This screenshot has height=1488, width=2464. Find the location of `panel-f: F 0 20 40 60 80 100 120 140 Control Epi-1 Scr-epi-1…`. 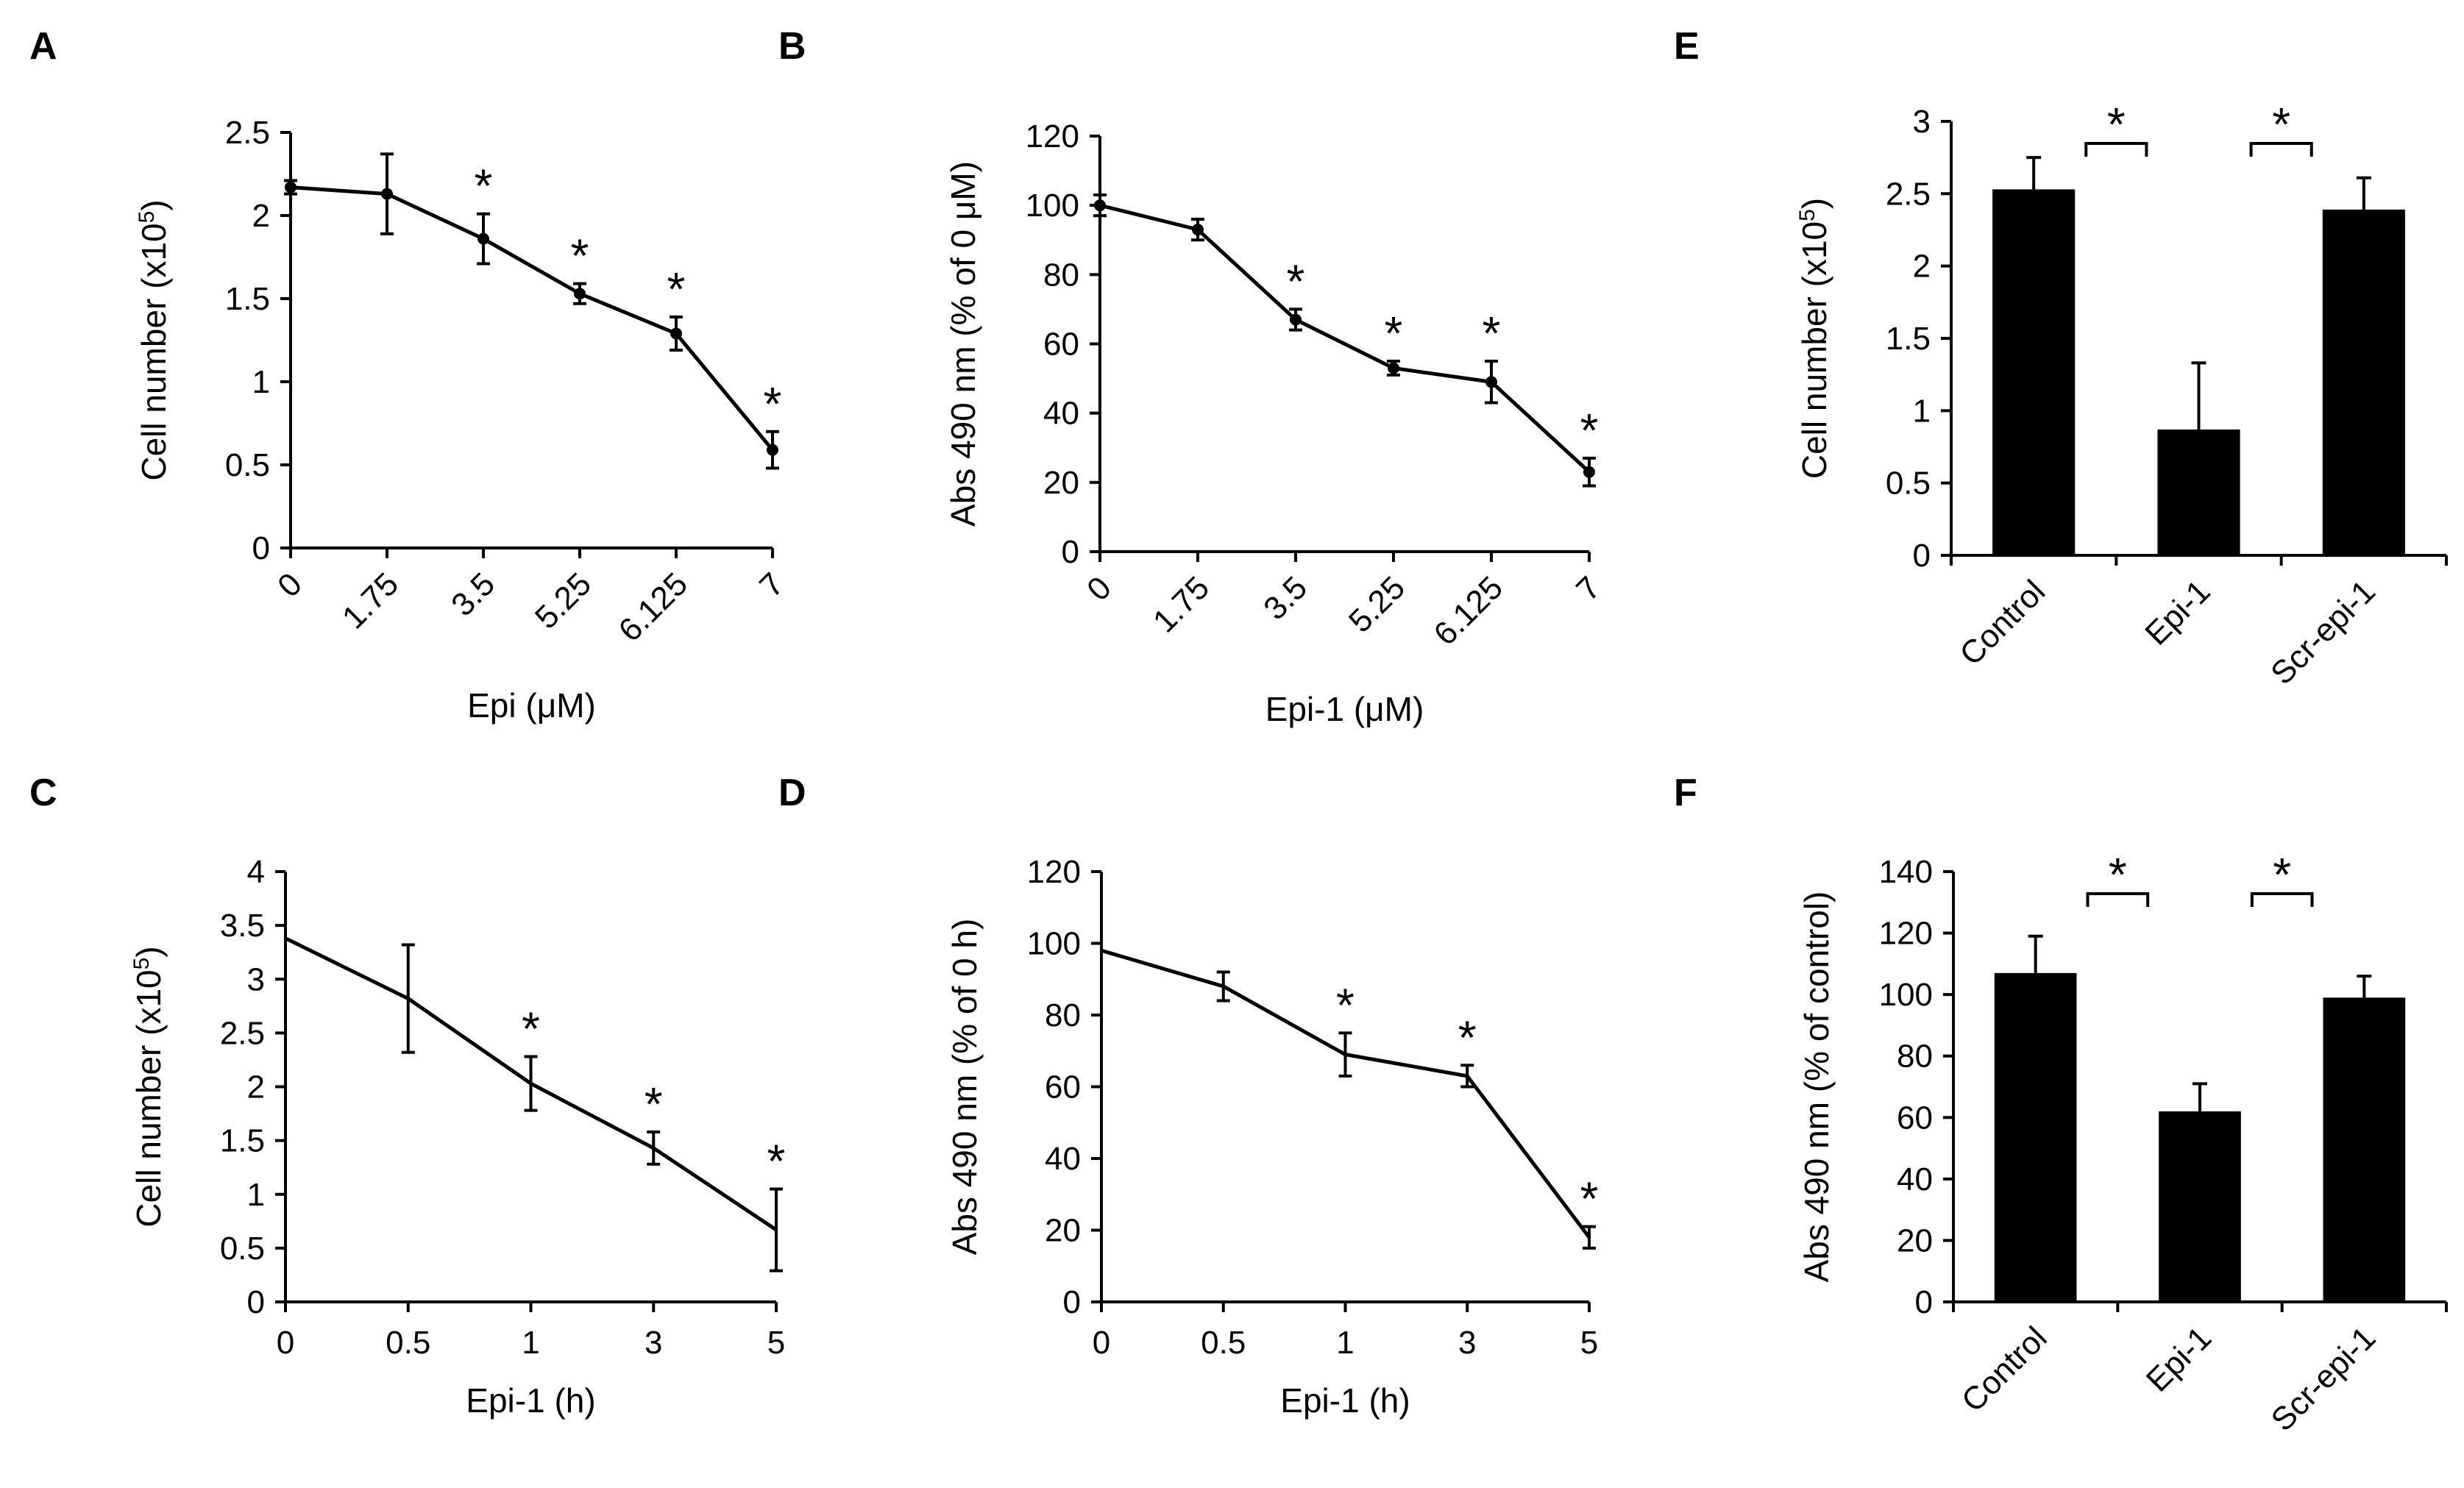

panel-f: F 0 20 40 60 80 100 120 140 Control Epi-1 Scr-epi-1… is located at coordinates (2061, 1105).